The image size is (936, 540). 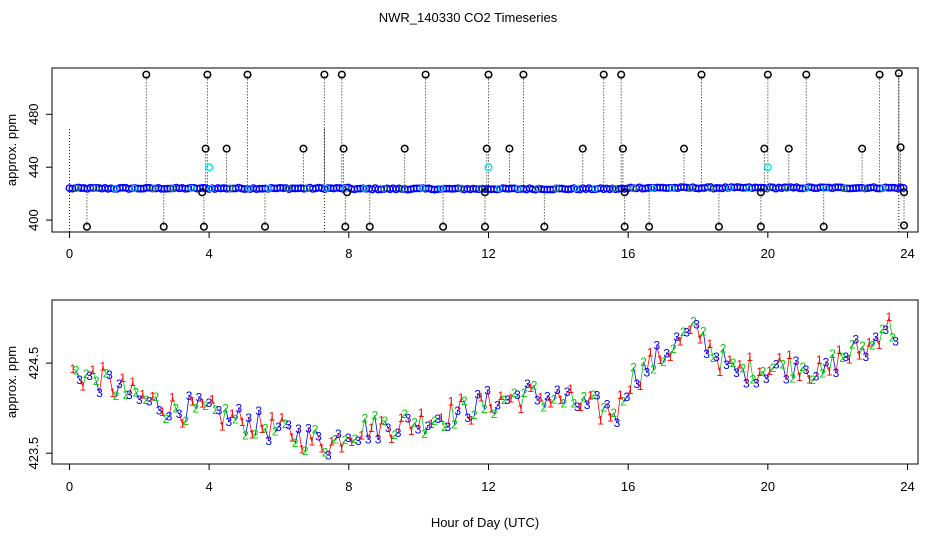 What do you see at coordinates (69, 253) in the screenshot?
I see `top-x-tick-label: 0` at bounding box center [69, 253].